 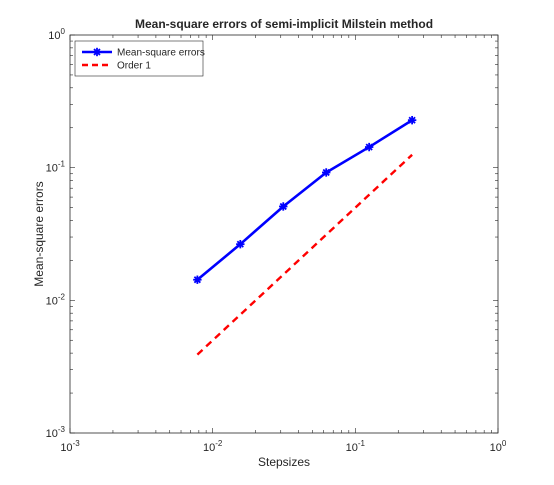 What do you see at coordinates (284, 462) in the screenshot?
I see `x-axis-label: Stepsizes` at bounding box center [284, 462].